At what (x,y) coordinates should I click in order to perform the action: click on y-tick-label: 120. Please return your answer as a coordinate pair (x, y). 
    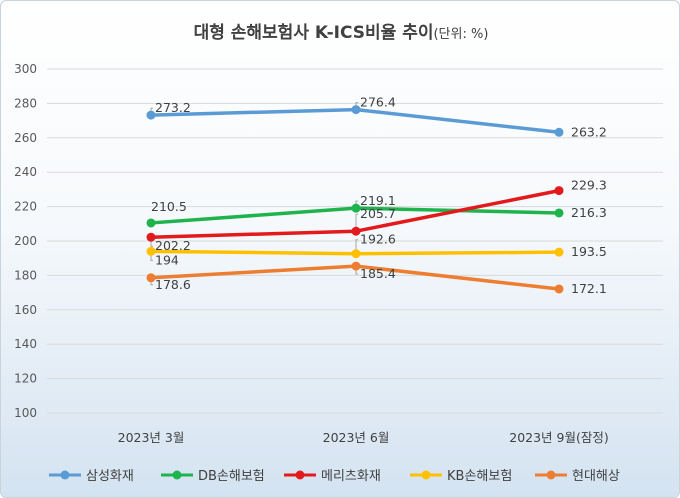
    Looking at the image, I should click on (25, 379).